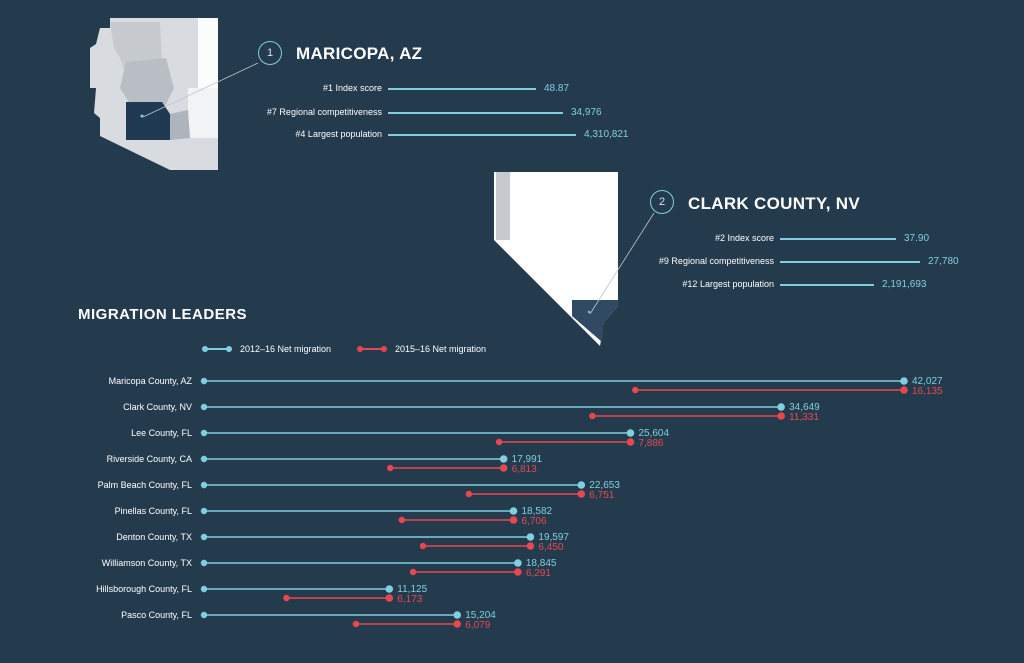 The image size is (1024, 663). Describe the element at coordinates (943, 261) in the screenshot. I see `metric-value-clark-competitiveness: 27,780` at that location.